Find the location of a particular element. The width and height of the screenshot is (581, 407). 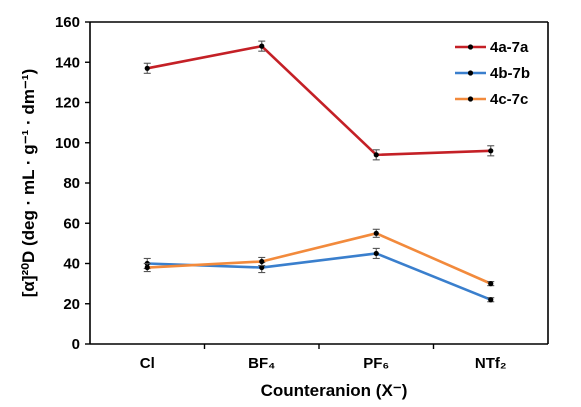

y-axis-title: [α]²⁰D (deg · mL · g⁻¹ · dm⁻¹) is located at coordinates (28, 183).